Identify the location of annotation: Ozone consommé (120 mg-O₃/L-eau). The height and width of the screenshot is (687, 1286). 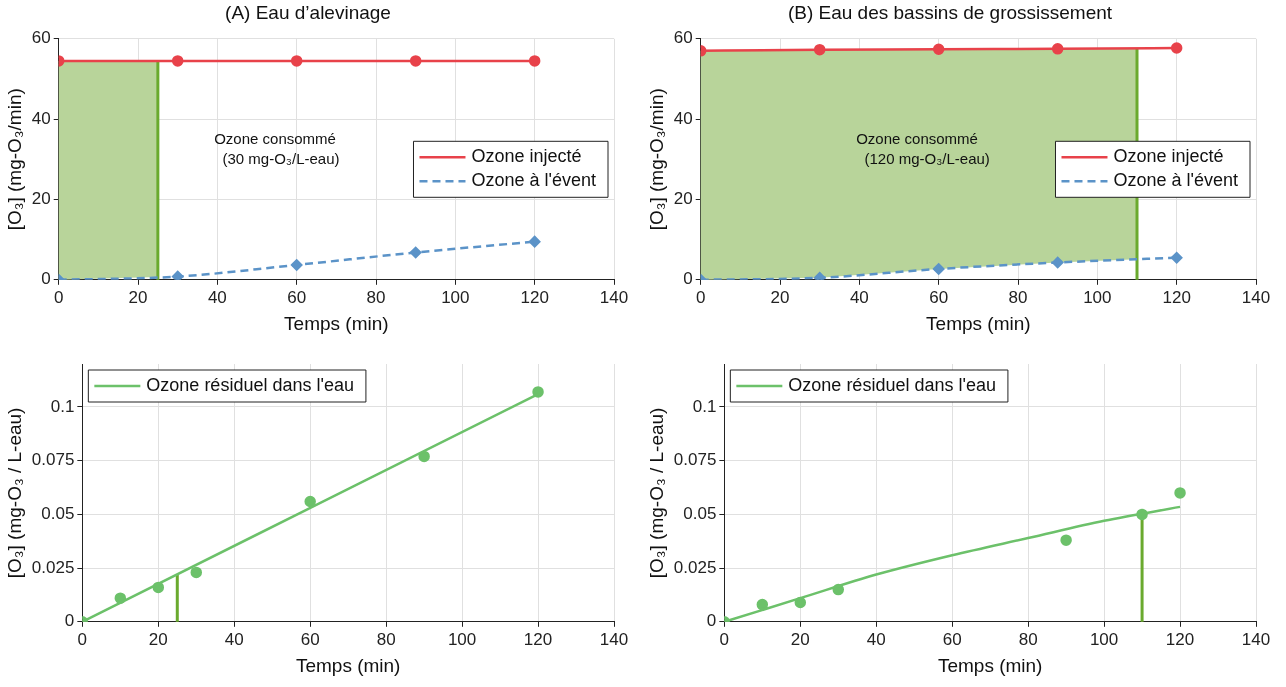
(923, 149).